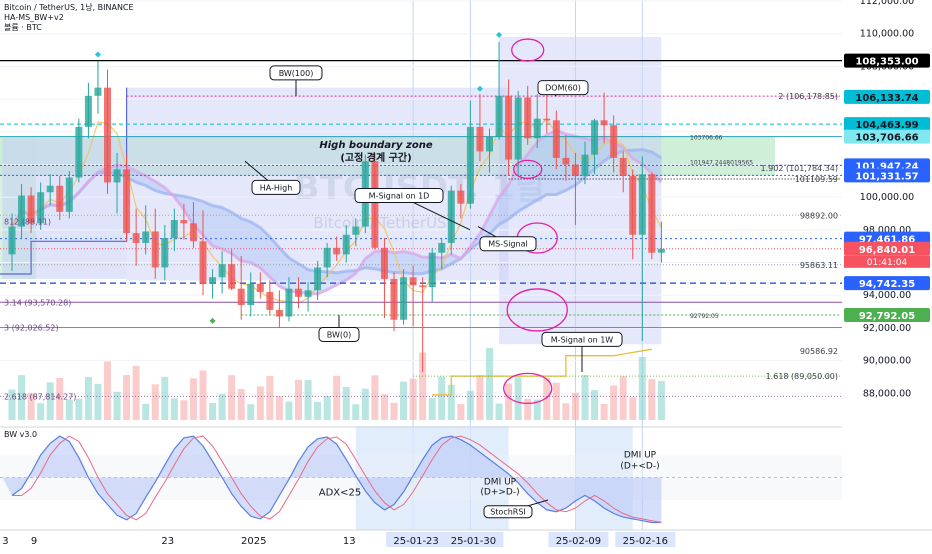 This screenshot has height=554, width=932. Describe the element at coordinates (887, 393) in the screenshot. I see `price-tick-label: 88,000.00` at that location.